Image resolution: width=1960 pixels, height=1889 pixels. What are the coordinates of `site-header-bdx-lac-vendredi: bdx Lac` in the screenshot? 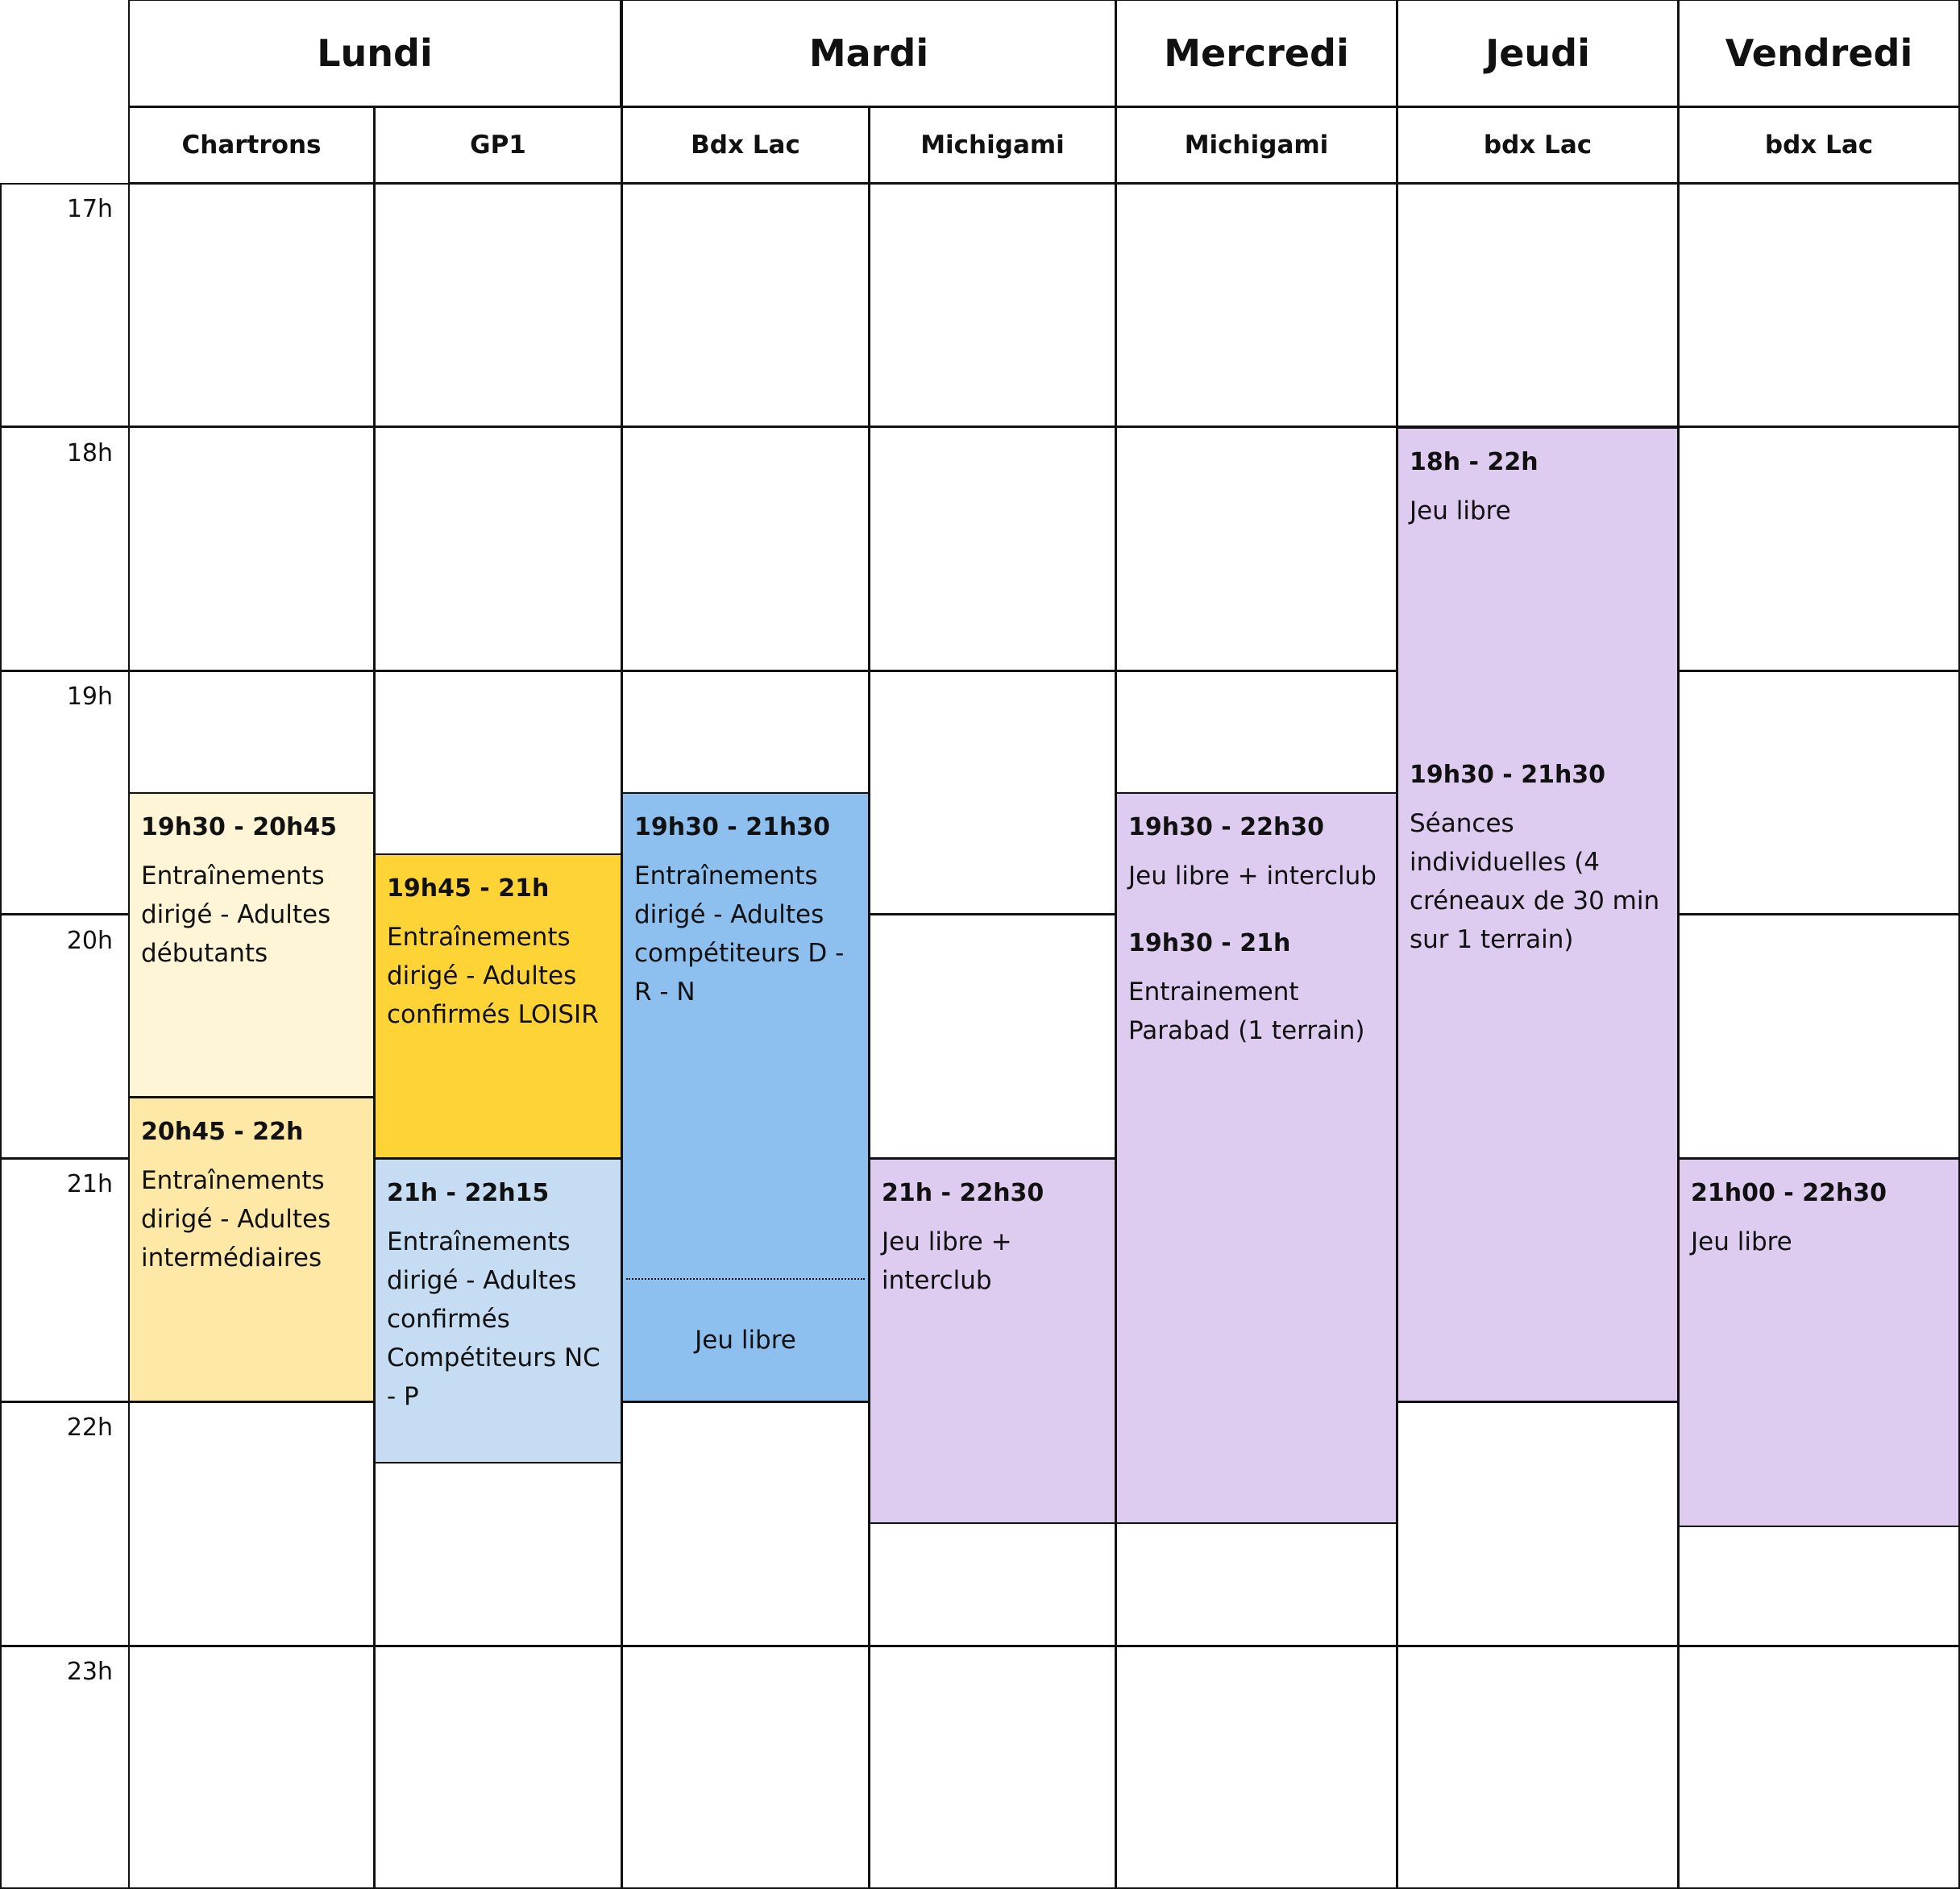 It's located at (1819, 145).